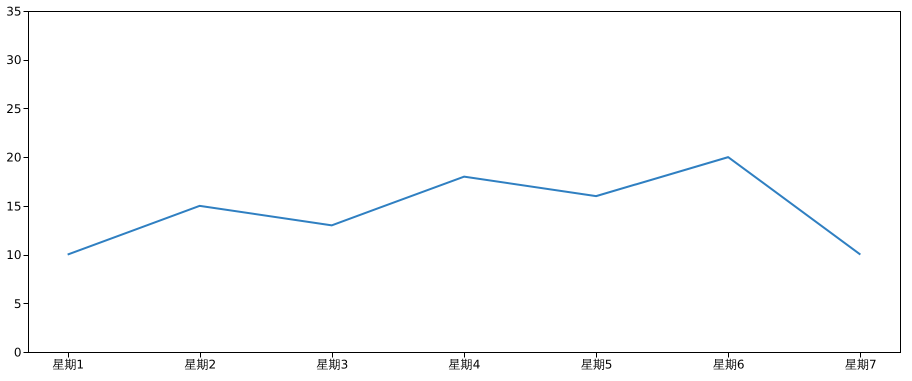 The height and width of the screenshot is (381, 912). I want to click on y-tick-label: 30, so click(14, 60).